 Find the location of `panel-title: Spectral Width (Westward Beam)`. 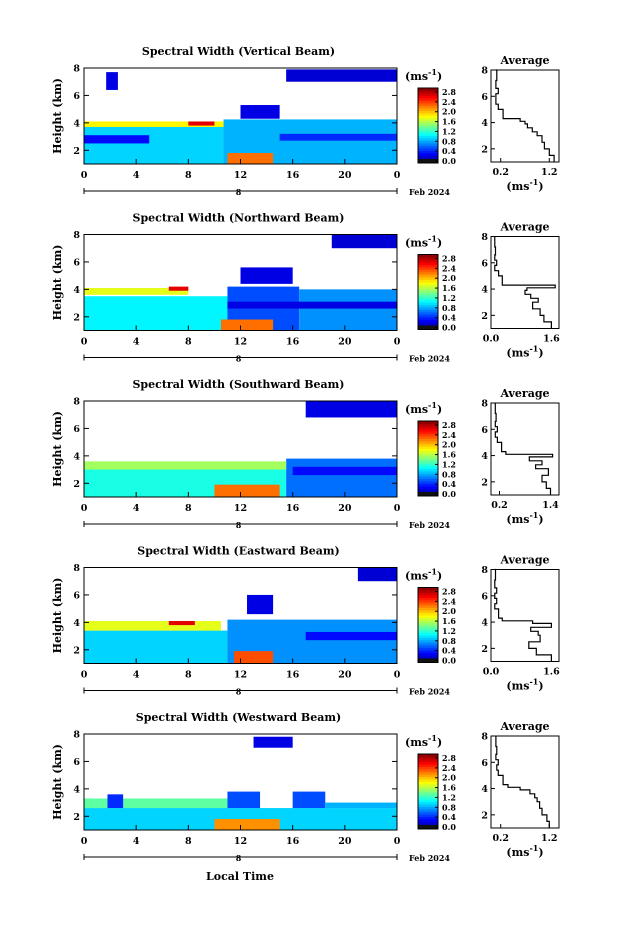

panel-title: Spectral Width (Westward Beam) is located at coordinates (238, 717).